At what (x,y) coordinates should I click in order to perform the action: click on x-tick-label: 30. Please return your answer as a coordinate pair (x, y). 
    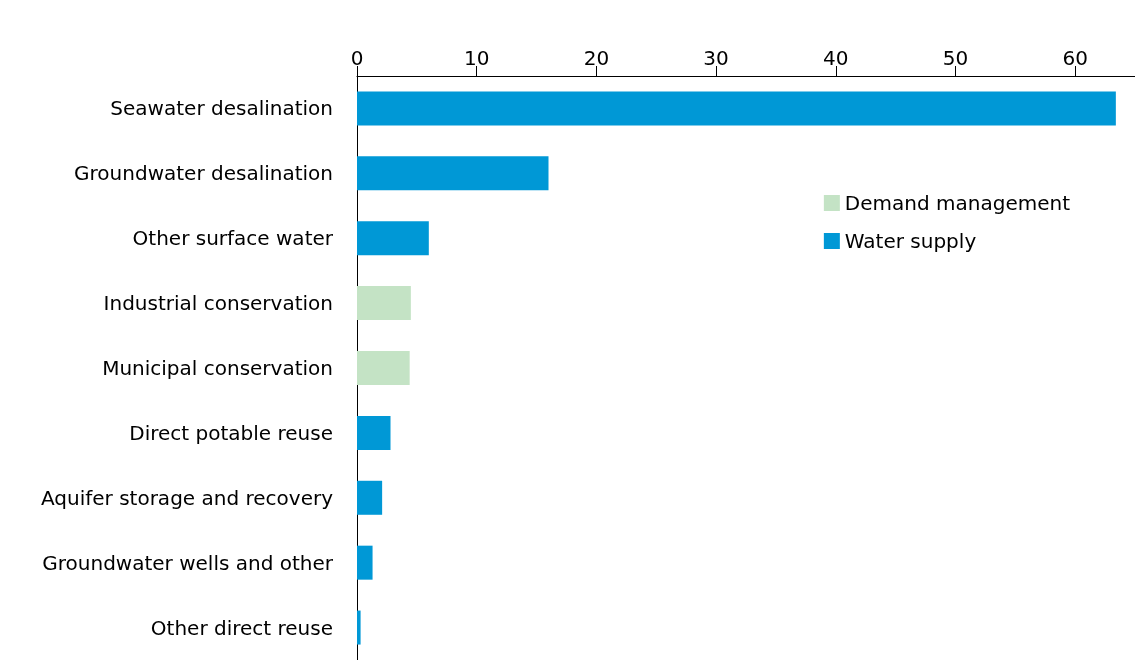
    Looking at the image, I should click on (716, 58).